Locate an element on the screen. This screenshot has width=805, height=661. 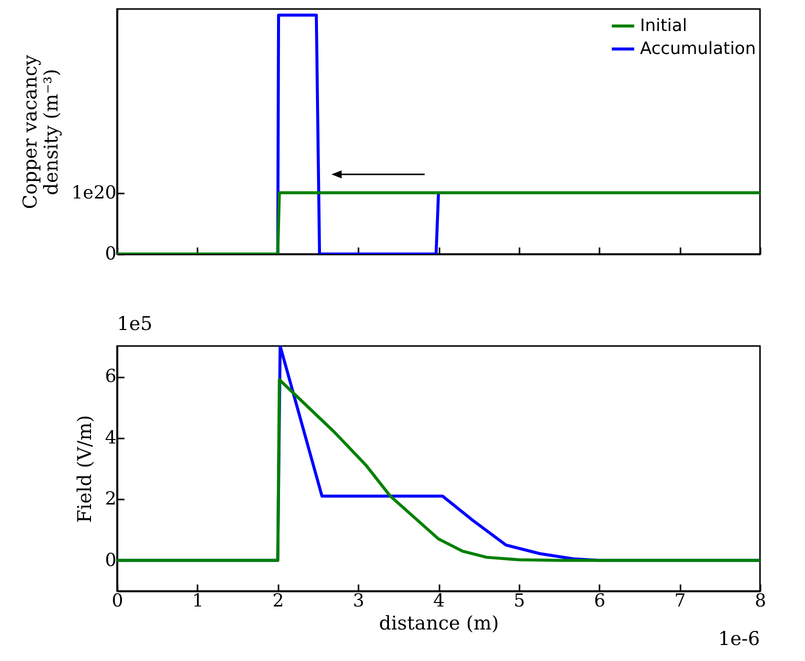
legend-label: Accumulation is located at coordinates (698, 49).